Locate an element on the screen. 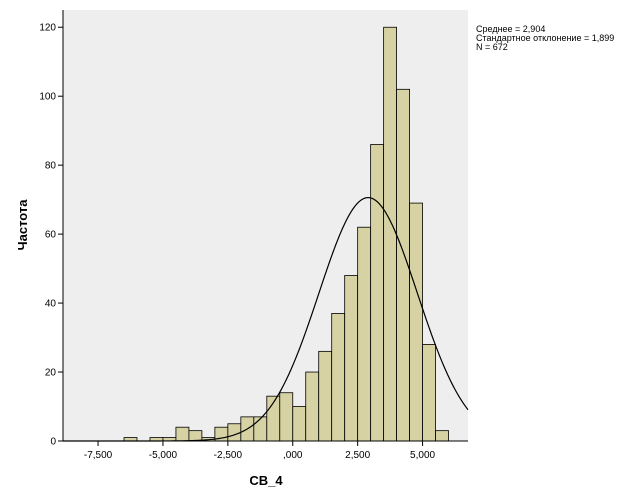 The height and width of the screenshot is (501, 626). y-tick-label: 60 is located at coordinates (51, 235).